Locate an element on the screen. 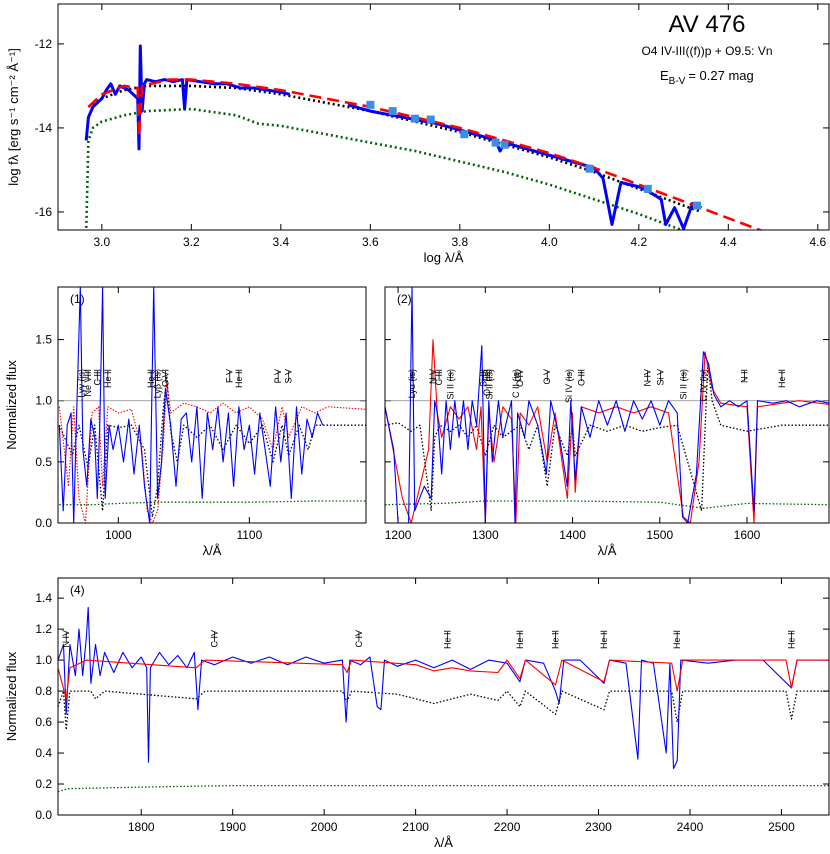  y-tick-label: -12 is located at coordinates (44, 44).